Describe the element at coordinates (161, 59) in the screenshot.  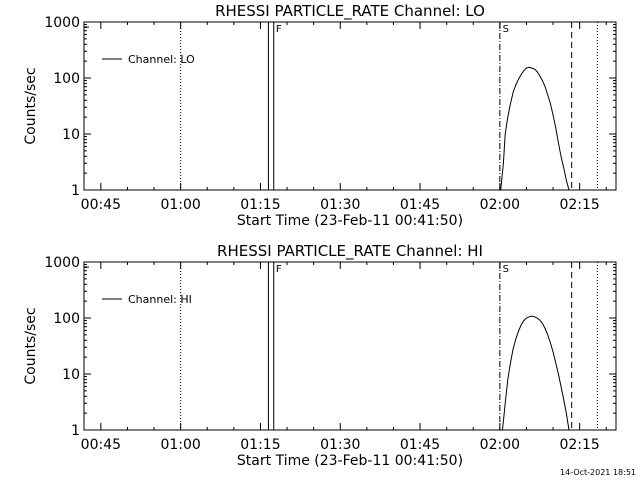
I see `legend-label: Channel: LO` at that location.